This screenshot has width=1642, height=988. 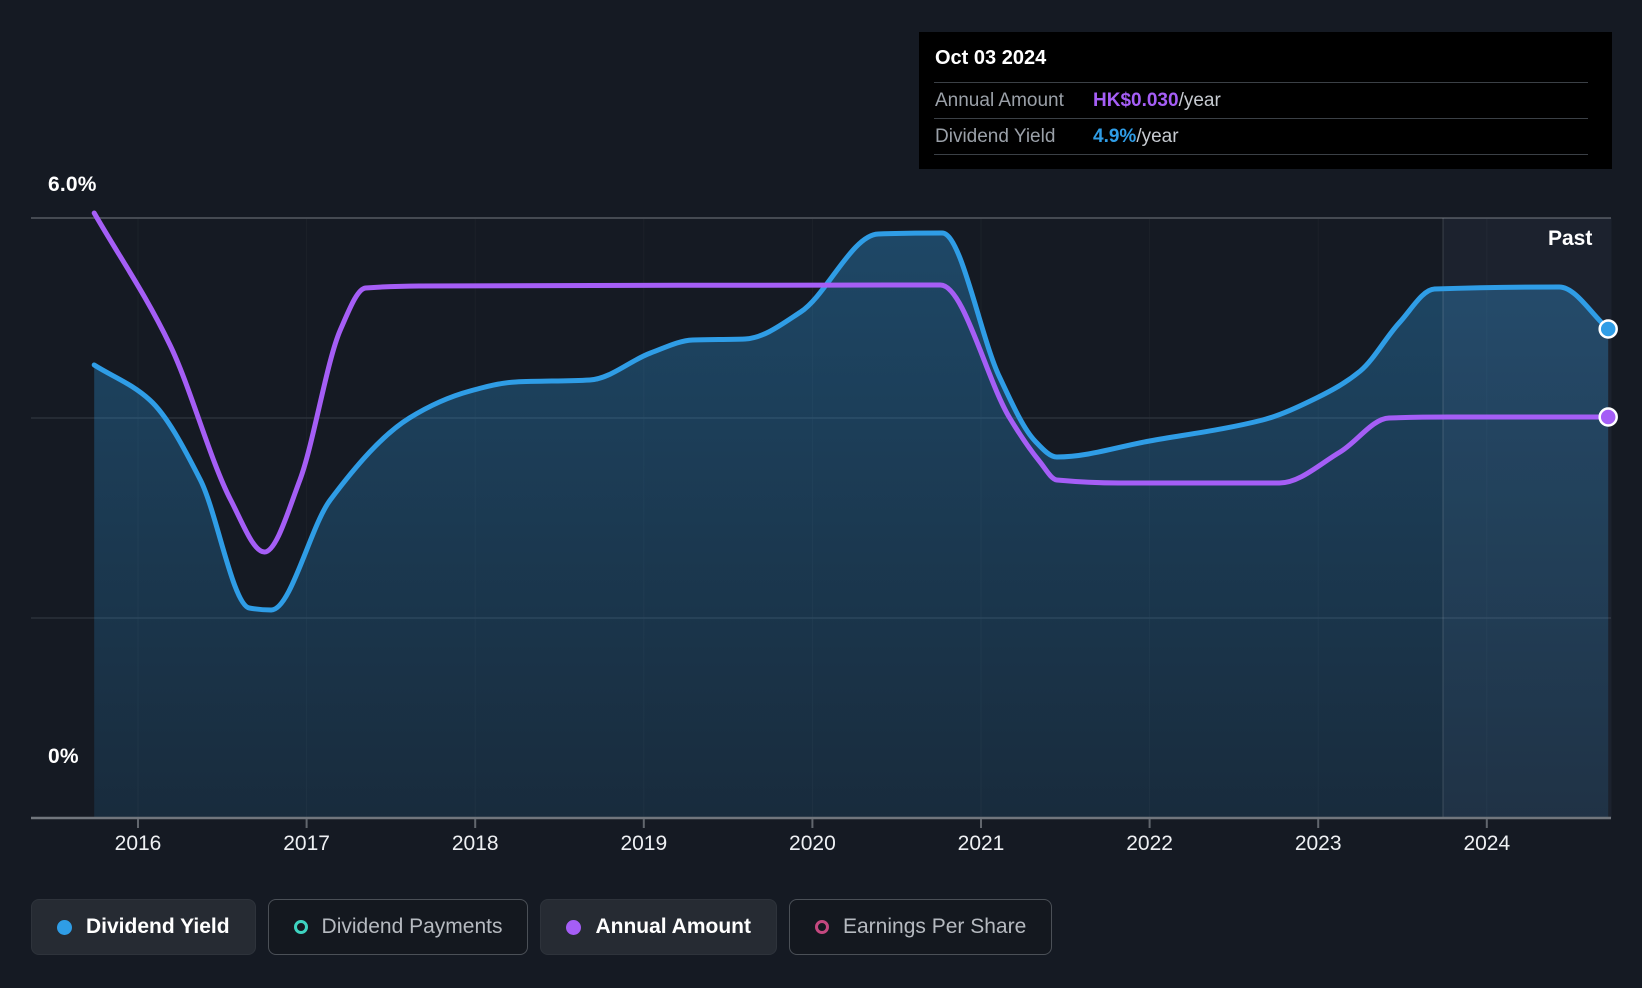 I want to click on legend-item-label: Dividend Payments, so click(x=412, y=926).